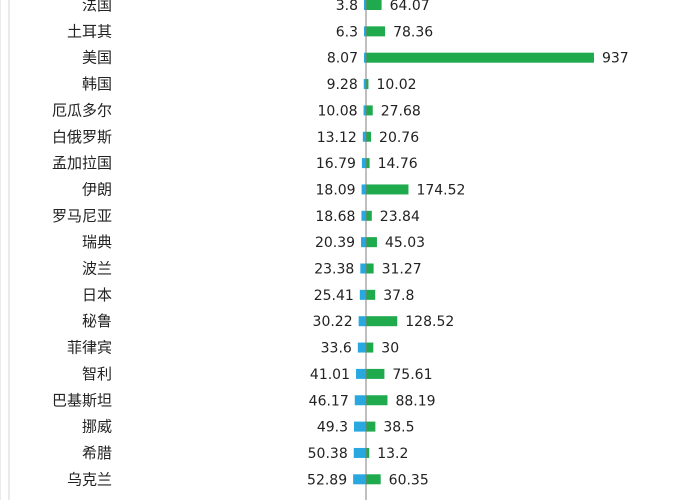 The height and width of the screenshot is (500, 700). I want to click on value-label-right: 174.52, so click(440, 190).